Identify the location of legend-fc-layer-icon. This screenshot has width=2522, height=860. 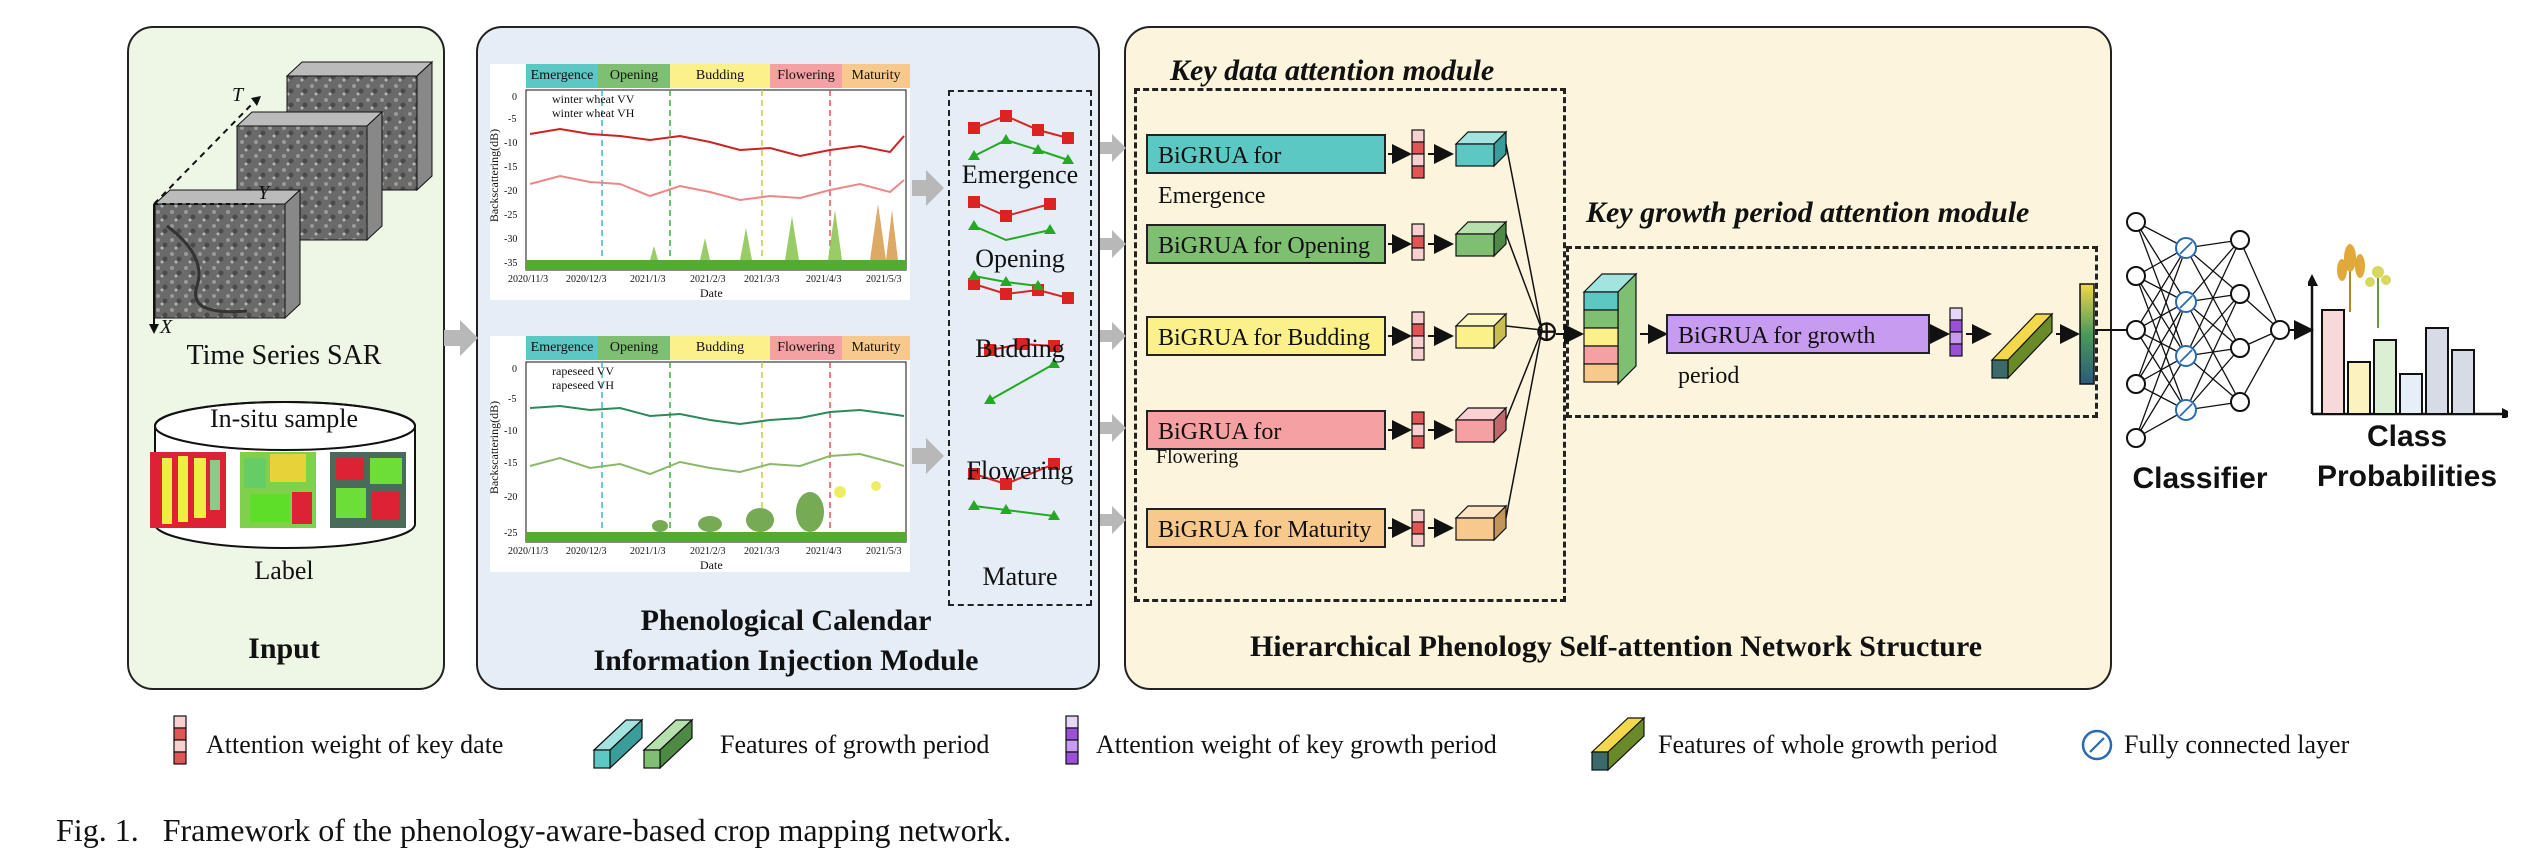
(2097, 745).